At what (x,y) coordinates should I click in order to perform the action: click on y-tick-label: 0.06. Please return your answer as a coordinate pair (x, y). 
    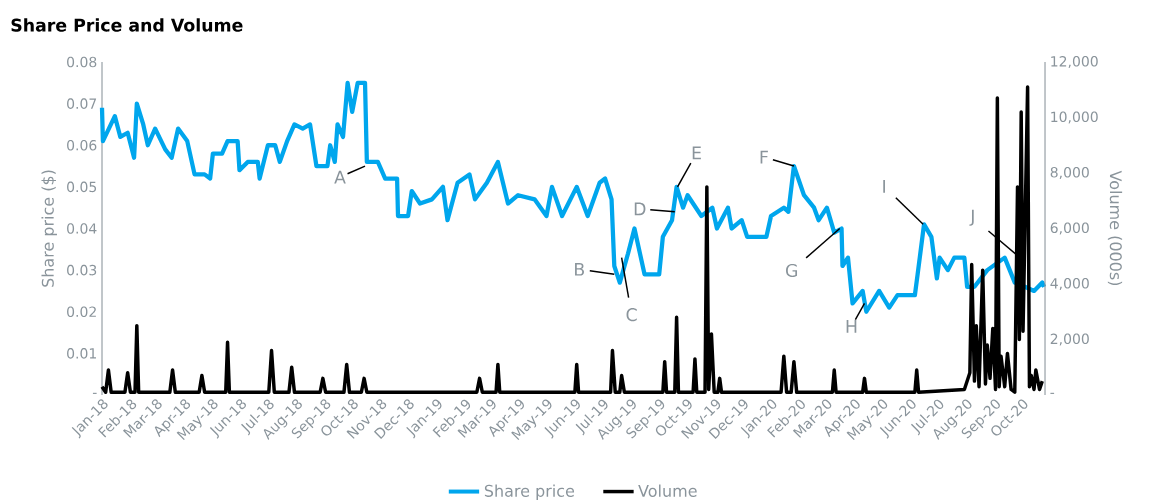
    Looking at the image, I should click on (82, 145).